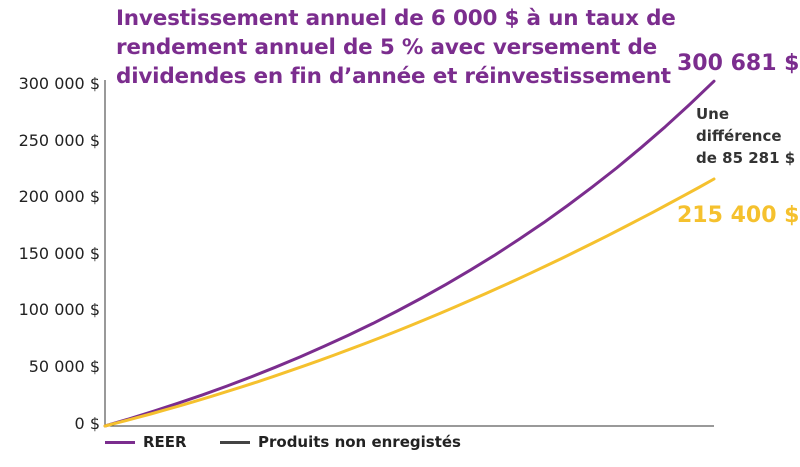  Describe the element at coordinates (738, 63) in the screenshot. I see `reer-end-value-label: 300 681 $` at that location.